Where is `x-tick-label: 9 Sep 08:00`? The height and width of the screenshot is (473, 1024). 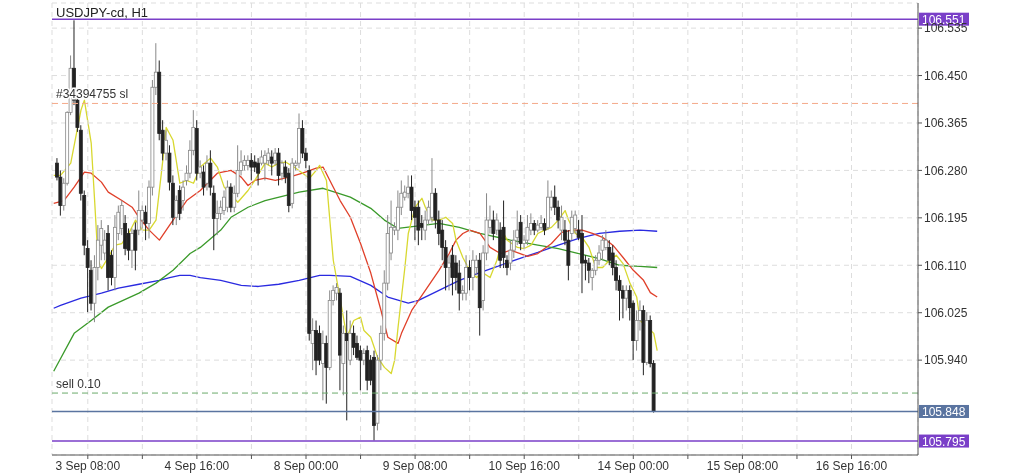 x-tick-label: 9 Sep 08:00 is located at coordinates (415, 465).